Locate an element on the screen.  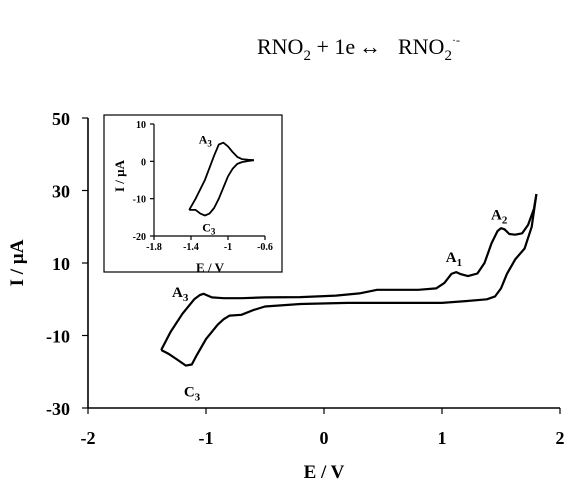
inset-curves is located at coordinates (221, 179).